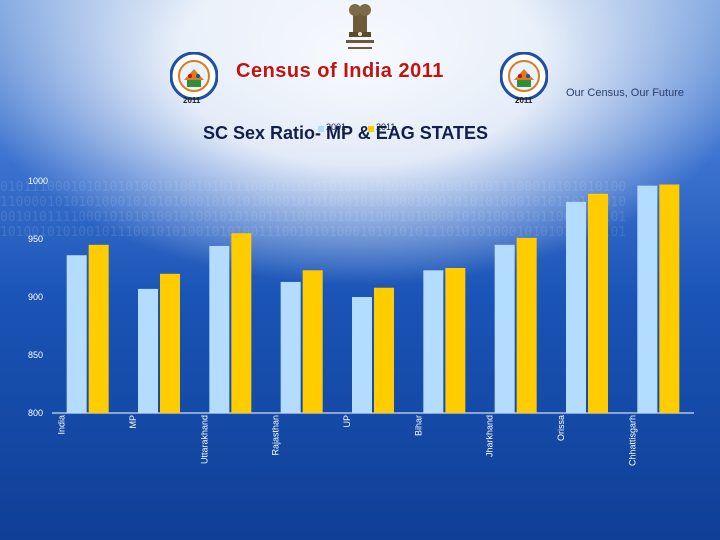  I want to click on page-title: Census of India 2011, so click(340, 71).